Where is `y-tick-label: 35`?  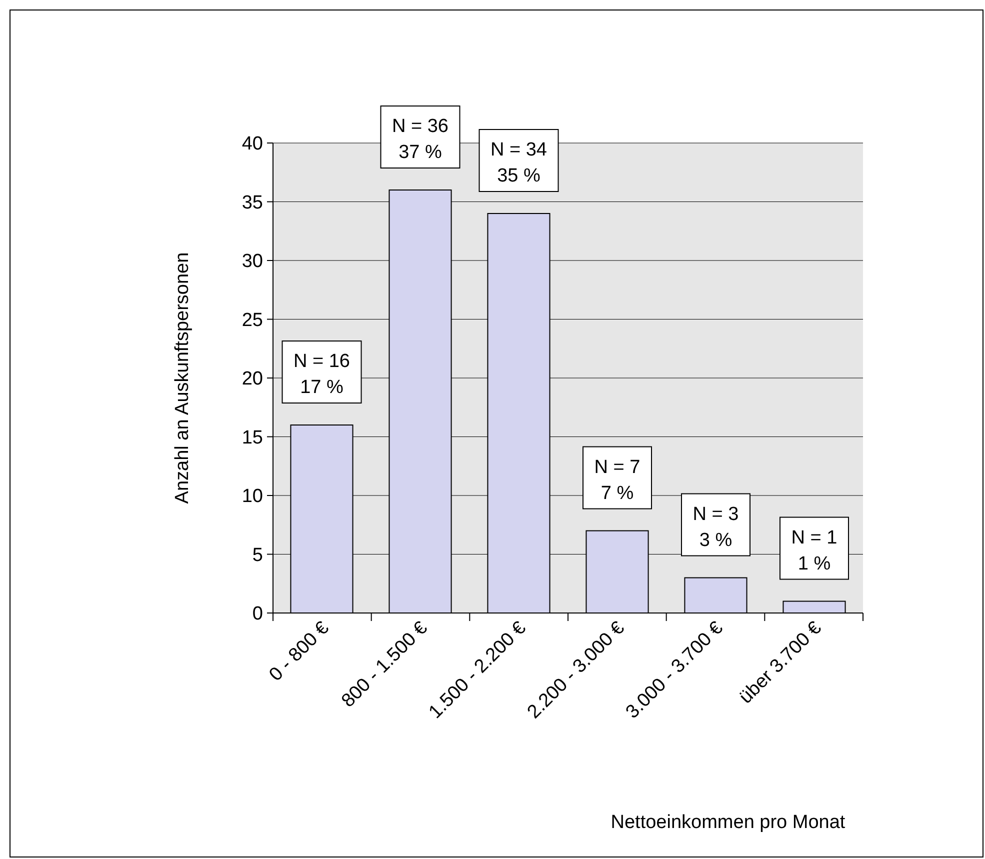
y-tick-label: 35 is located at coordinates (252, 203).